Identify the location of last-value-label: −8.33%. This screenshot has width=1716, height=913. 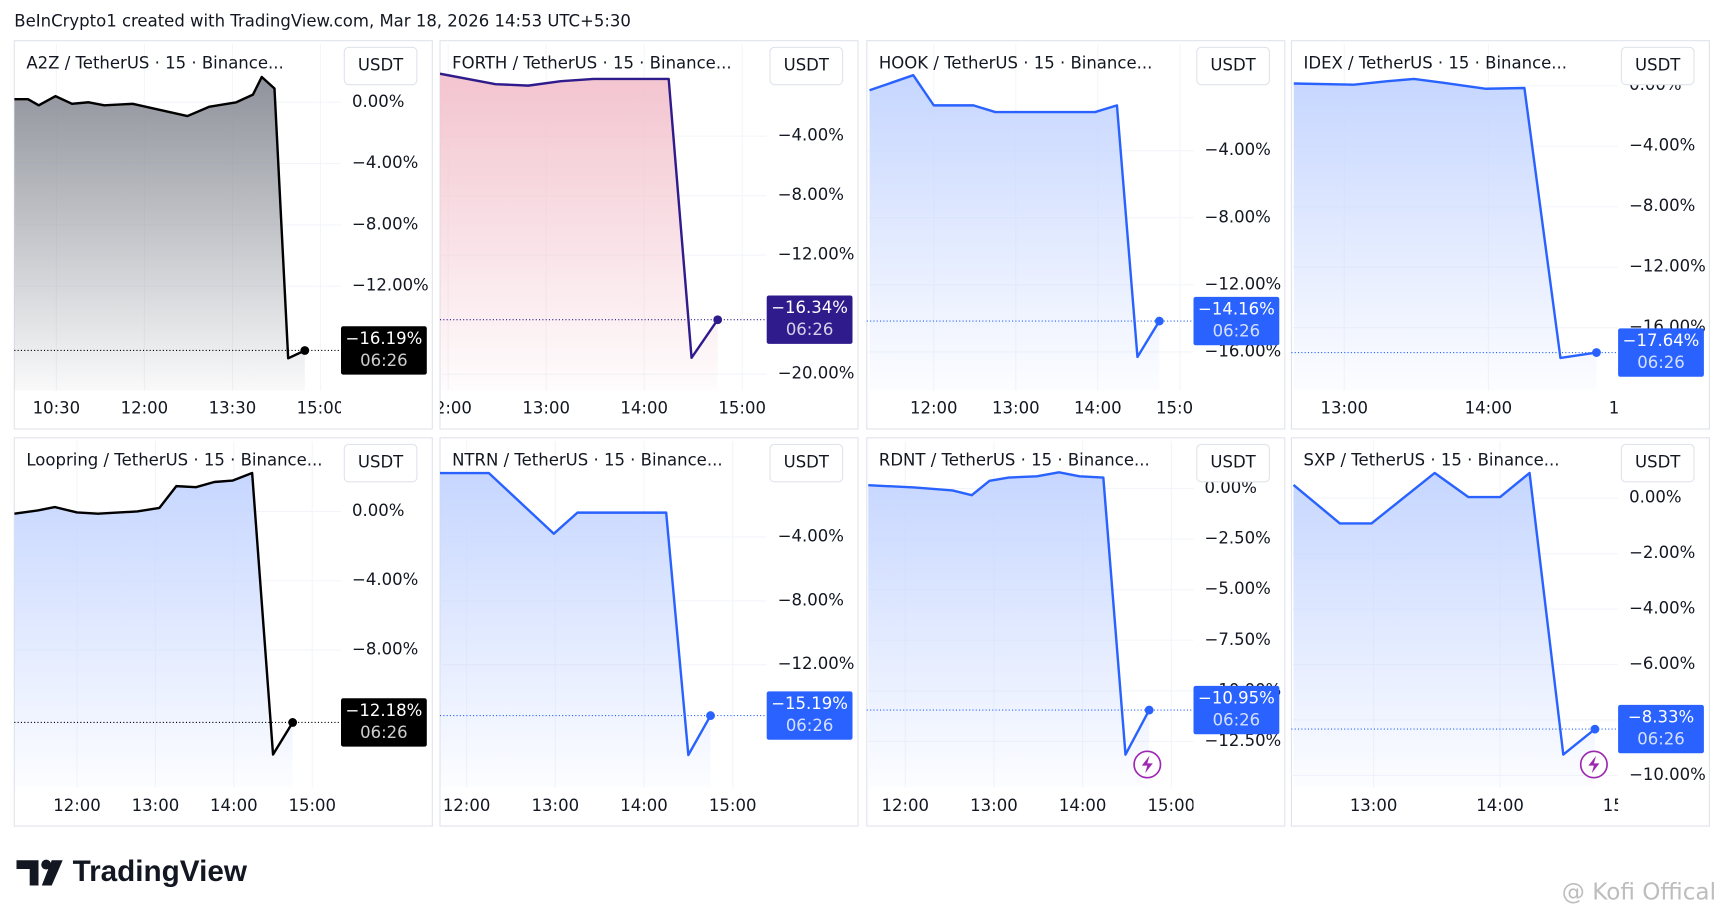
(1661, 717).